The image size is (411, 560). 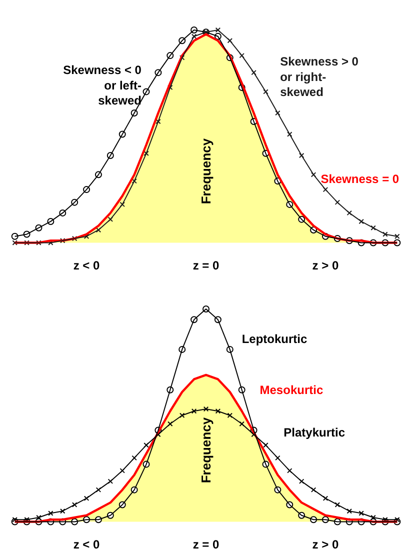 What do you see at coordinates (275, 339) in the screenshot?
I see `series-label: Leptokurtic` at bounding box center [275, 339].